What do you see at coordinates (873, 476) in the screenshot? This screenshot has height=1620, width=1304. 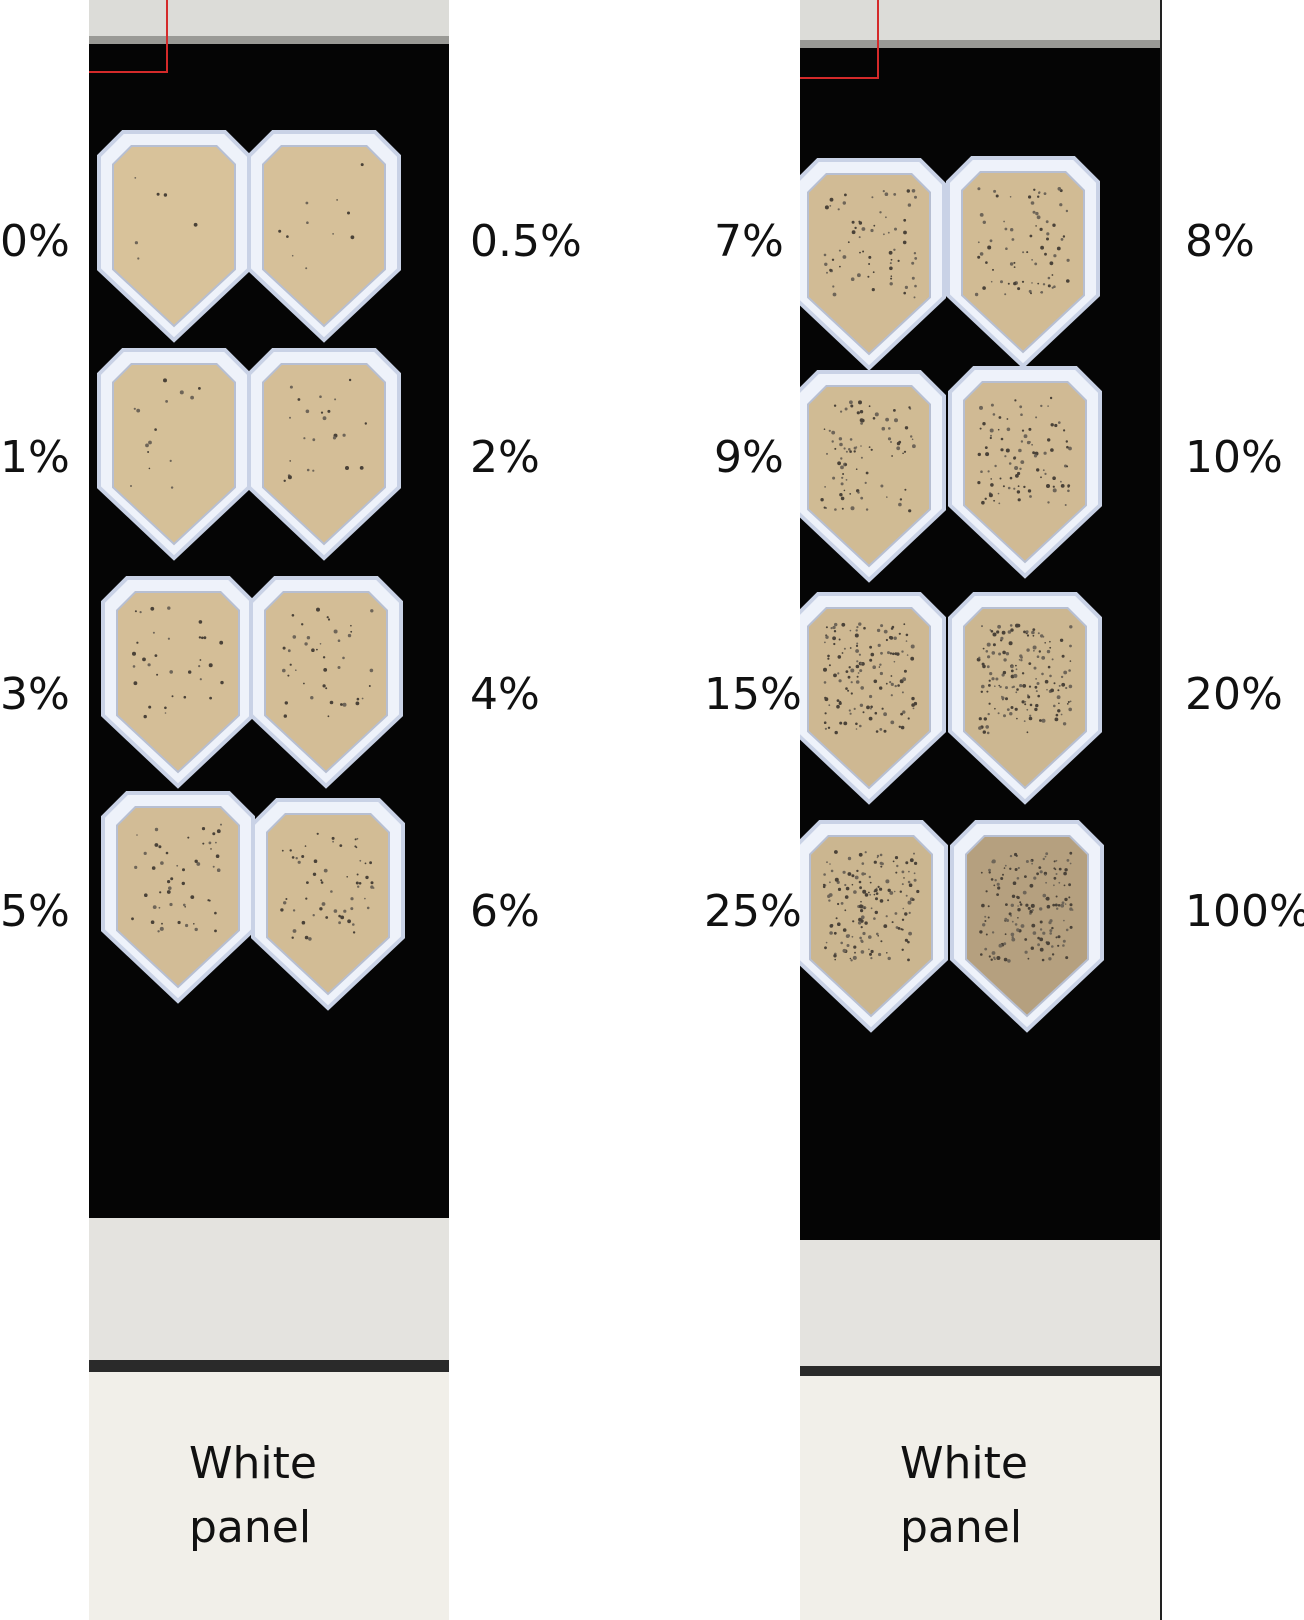 I see `sample-tray` at bounding box center [873, 476].